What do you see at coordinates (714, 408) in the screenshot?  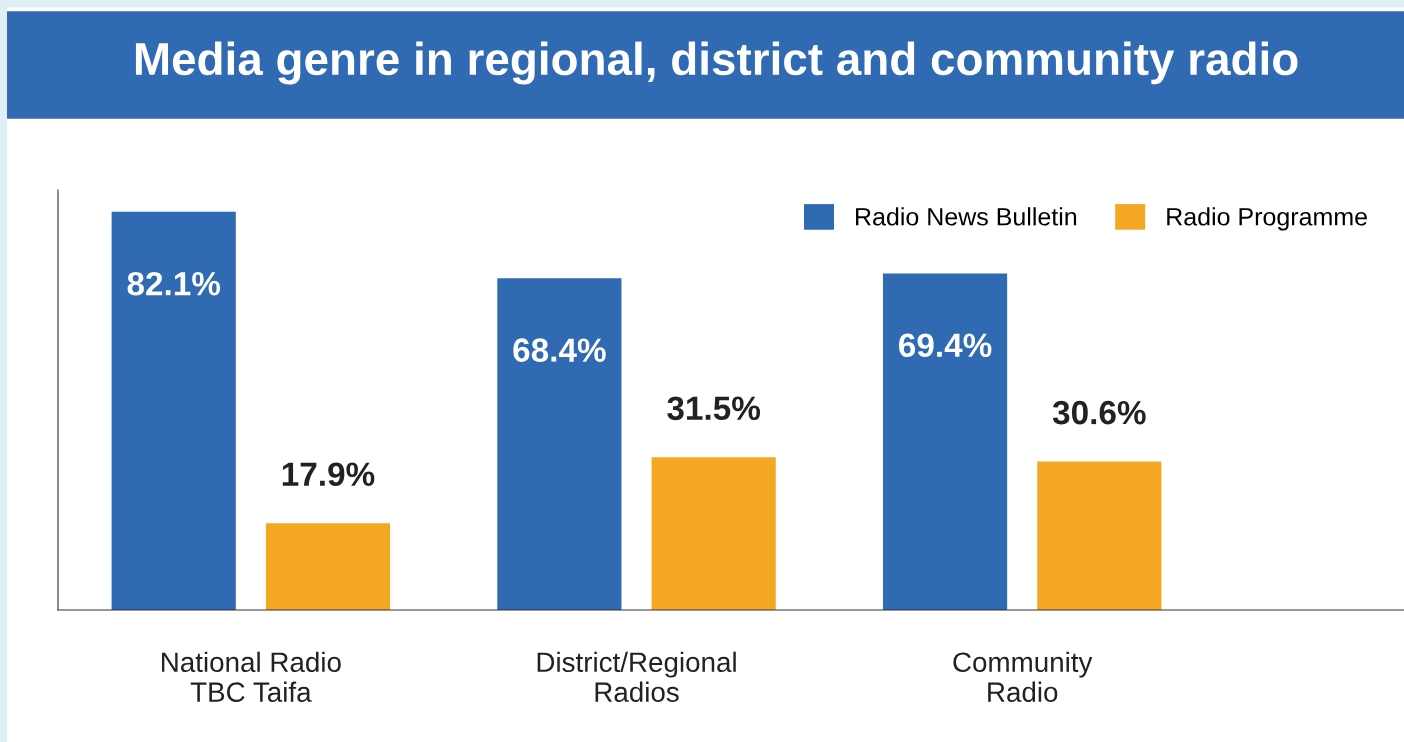 I see `data-label: 31.5%` at bounding box center [714, 408].